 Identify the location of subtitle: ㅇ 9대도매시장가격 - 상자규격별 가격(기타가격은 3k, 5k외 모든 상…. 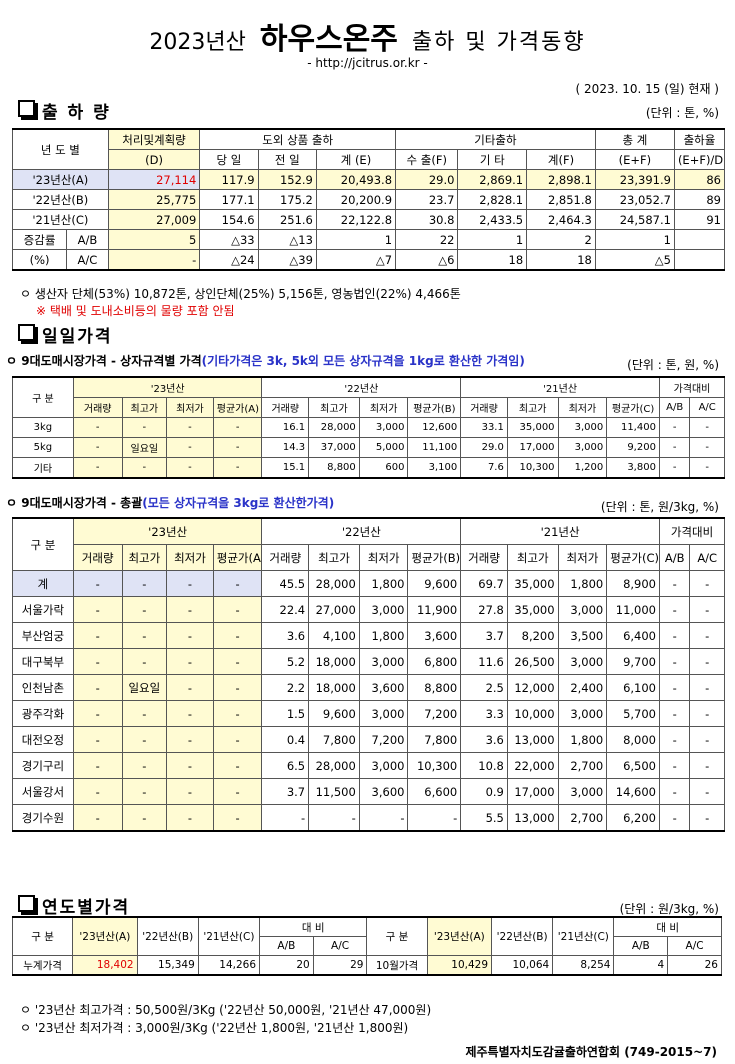
(265, 360).